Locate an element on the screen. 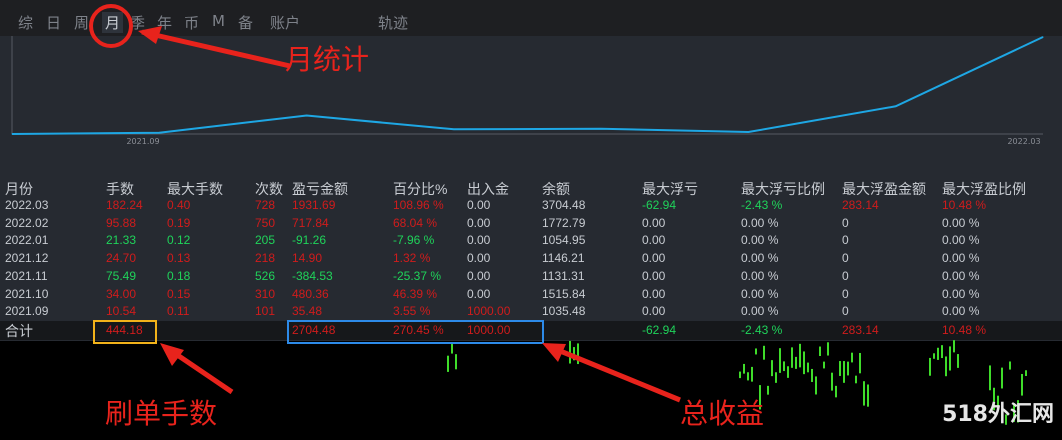 The height and width of the screenshot is (440, 1062). table-cell: 283.14 is located at coordinates (860, 205).